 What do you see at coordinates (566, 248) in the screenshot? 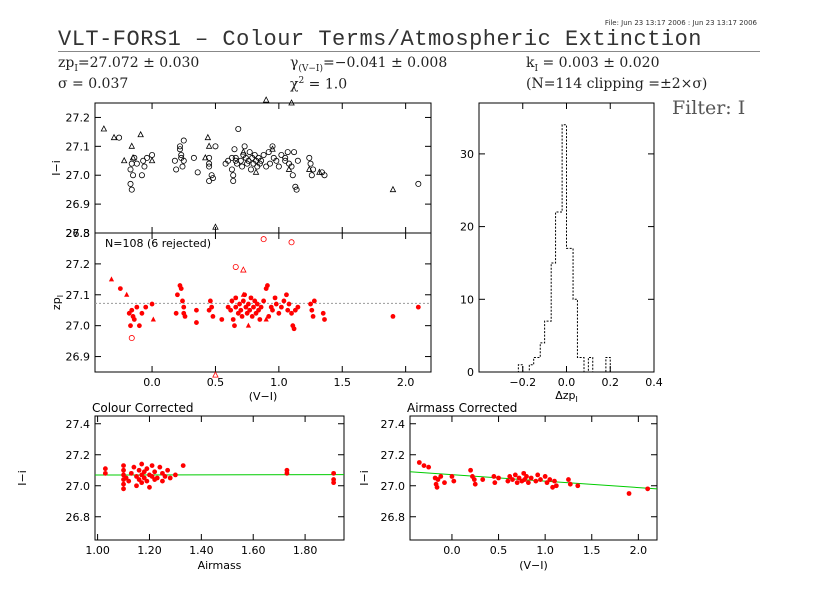
I see `histogram-outline` at bounding box center [566, 248].